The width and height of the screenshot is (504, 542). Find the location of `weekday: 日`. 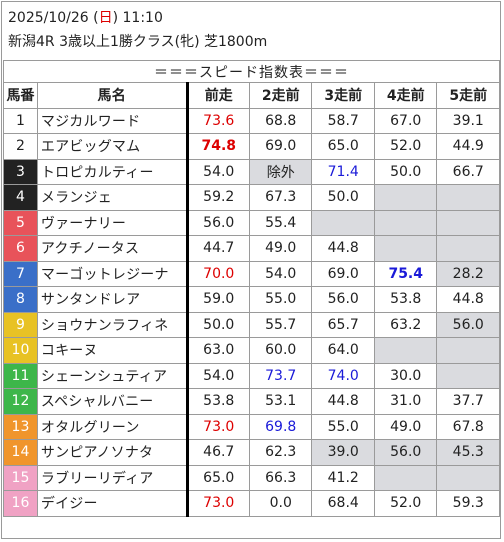

weekday: 日 is located at coordinates (105, 18).